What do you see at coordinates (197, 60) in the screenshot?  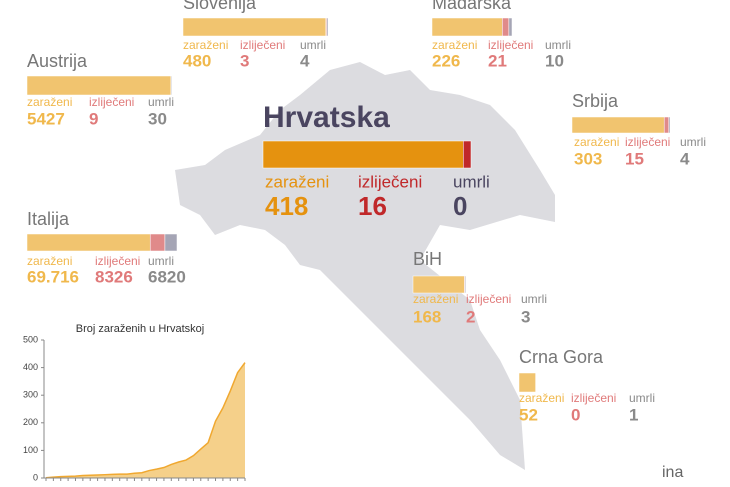 I see `value-label: 480` at bounding box center [197, 60].